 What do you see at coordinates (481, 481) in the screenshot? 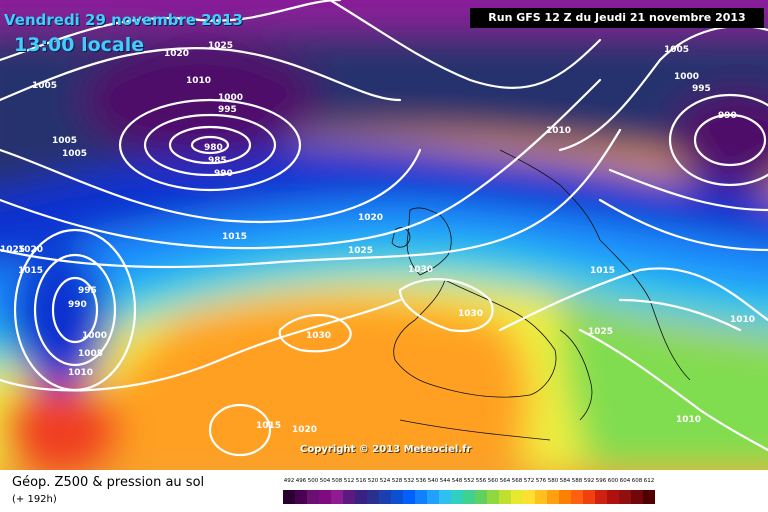
I see `scale-label: 556` at bounding box center [481, 481].